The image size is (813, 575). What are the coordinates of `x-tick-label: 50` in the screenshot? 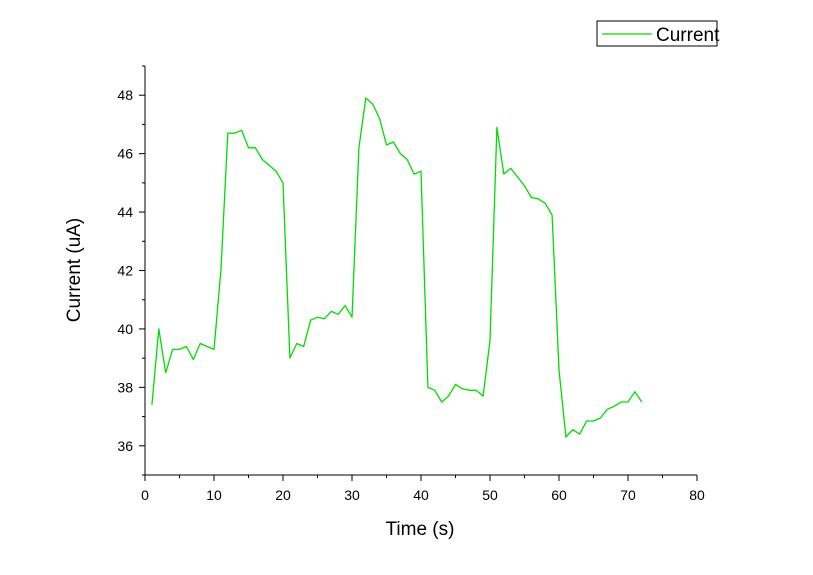 It's located at (490, 495).